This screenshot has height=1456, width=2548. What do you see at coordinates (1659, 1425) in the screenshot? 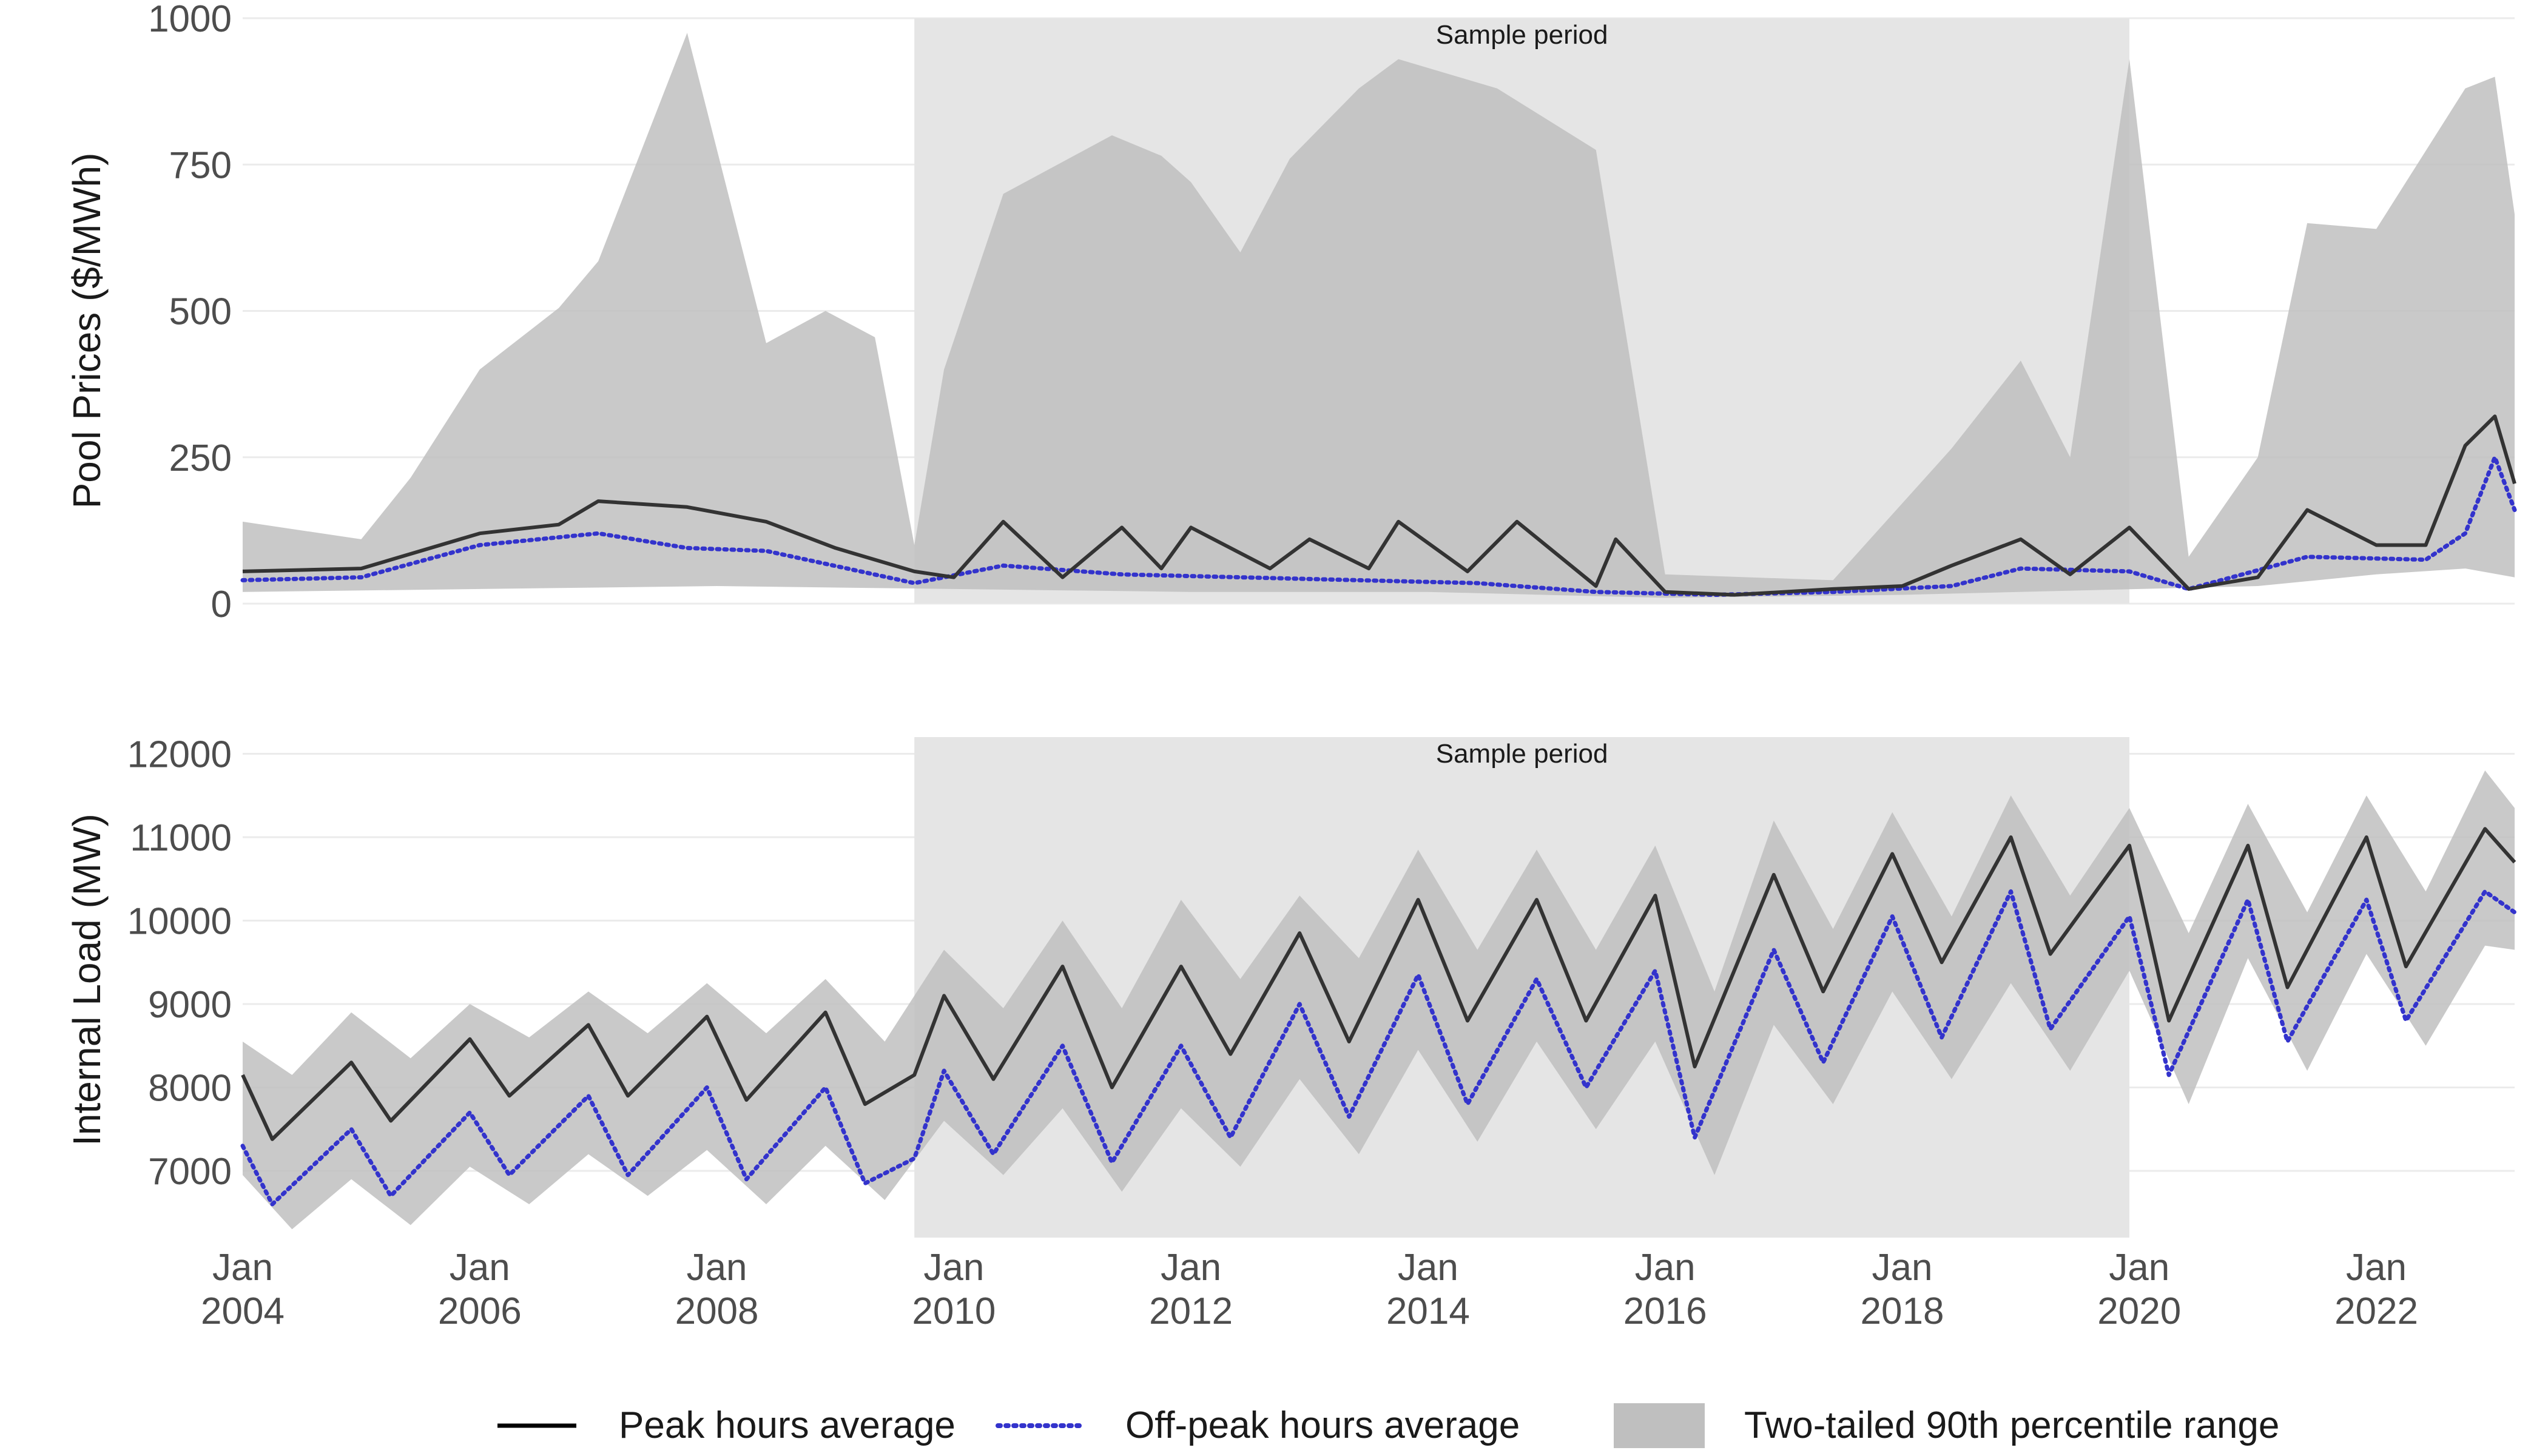
I see `legend-band-swatch` at bounding box center [1659, 1425].